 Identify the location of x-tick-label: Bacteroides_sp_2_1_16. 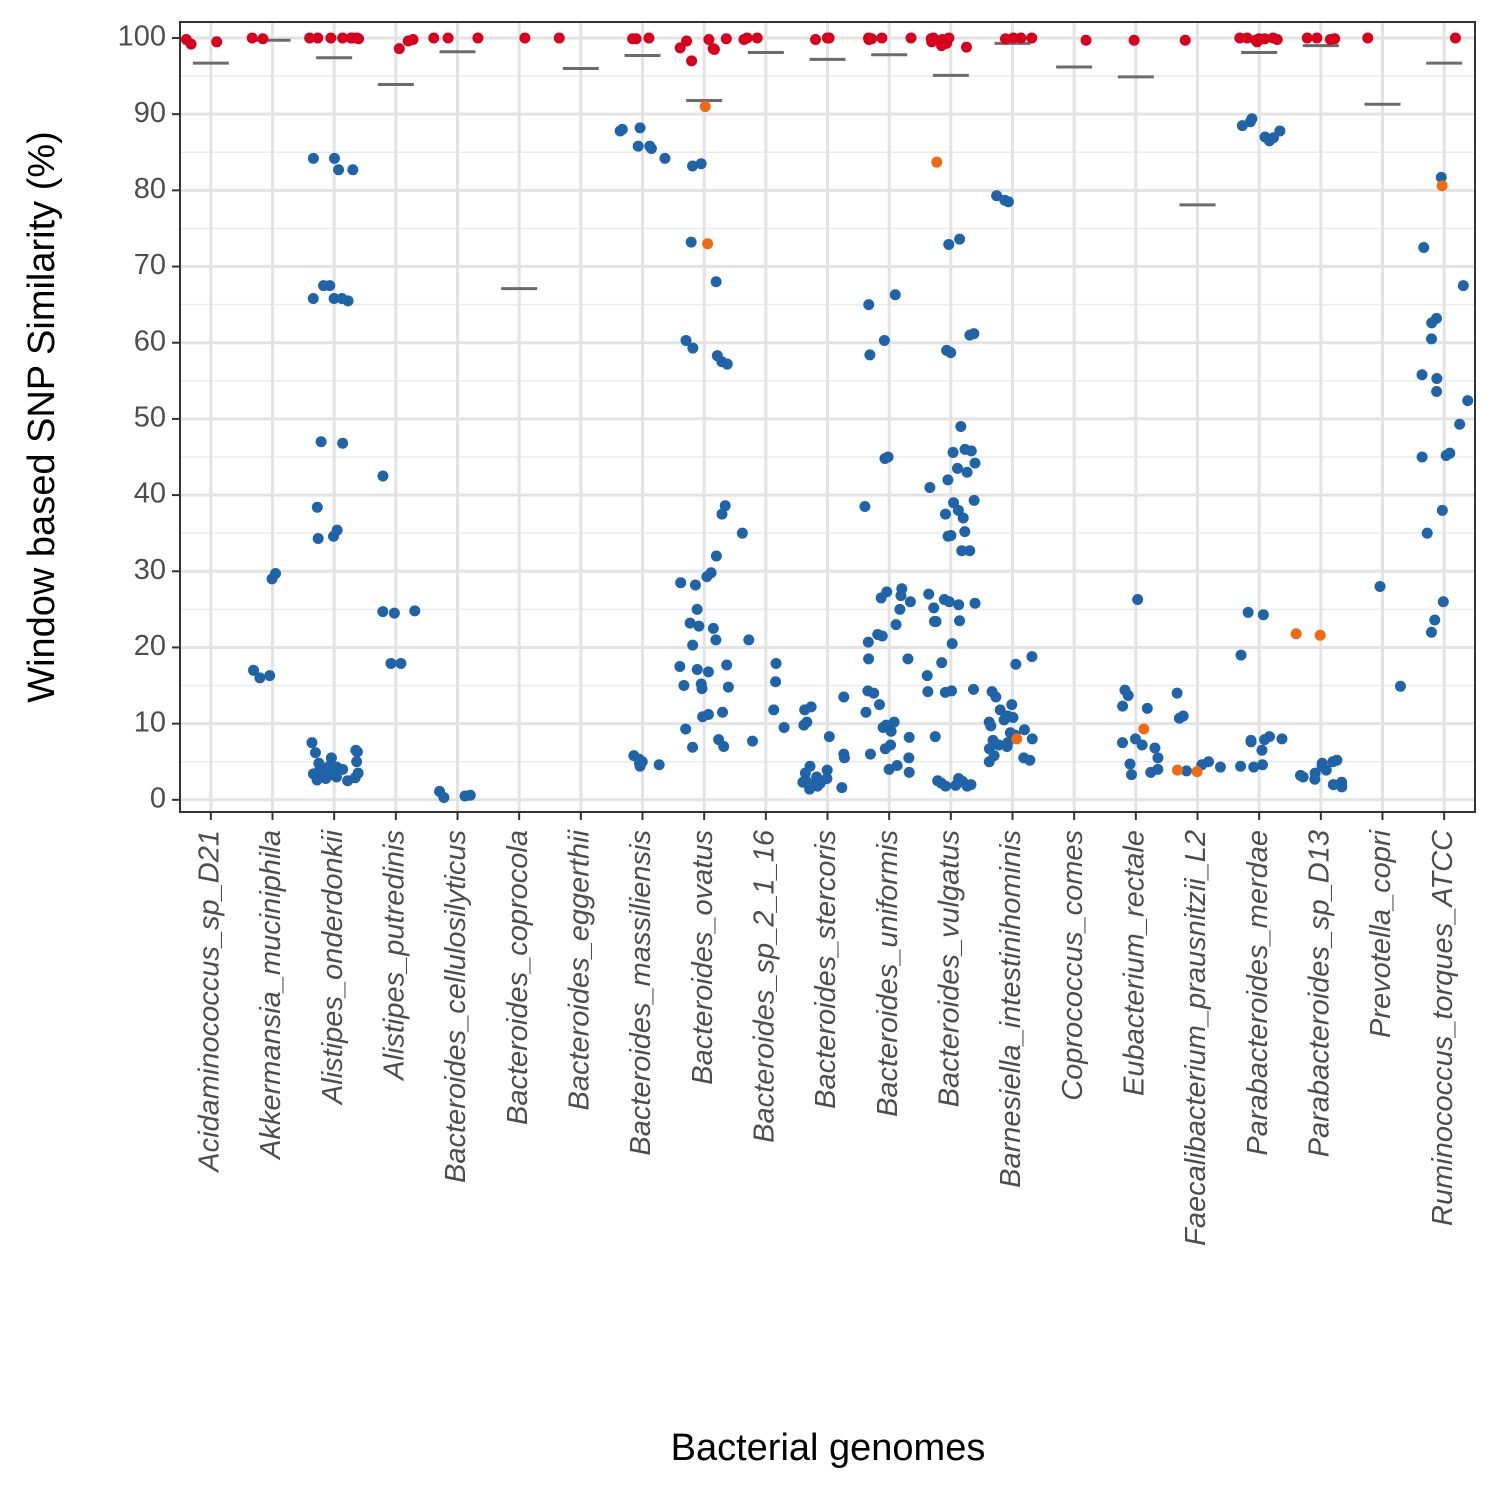
(764, 986).